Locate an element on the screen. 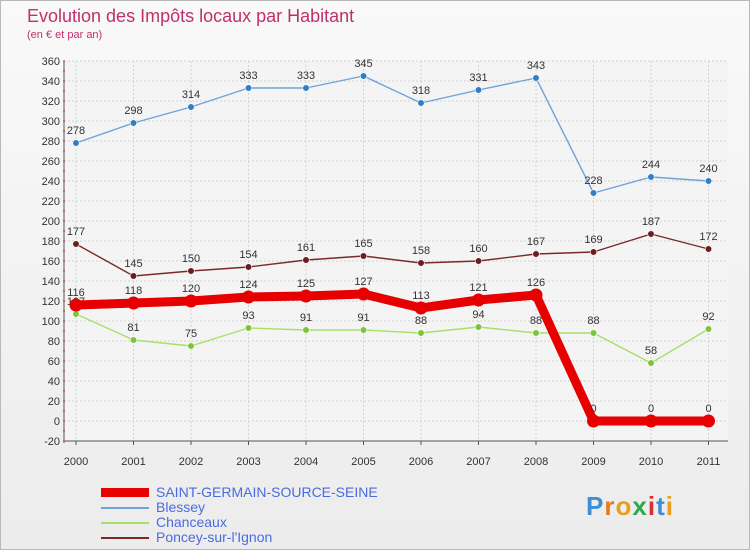 The image size is (750, 550). x-tick-label: 2002 is located at coordinates (191, 462).